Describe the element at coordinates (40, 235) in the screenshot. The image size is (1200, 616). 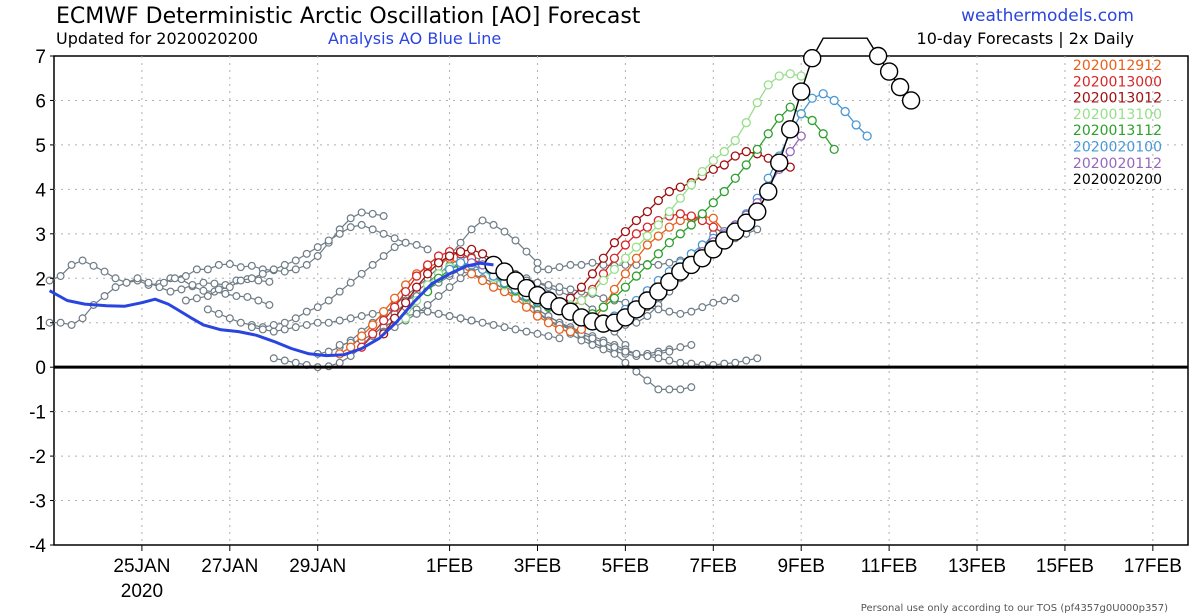
I see `y-tick-label: 3` at that location.